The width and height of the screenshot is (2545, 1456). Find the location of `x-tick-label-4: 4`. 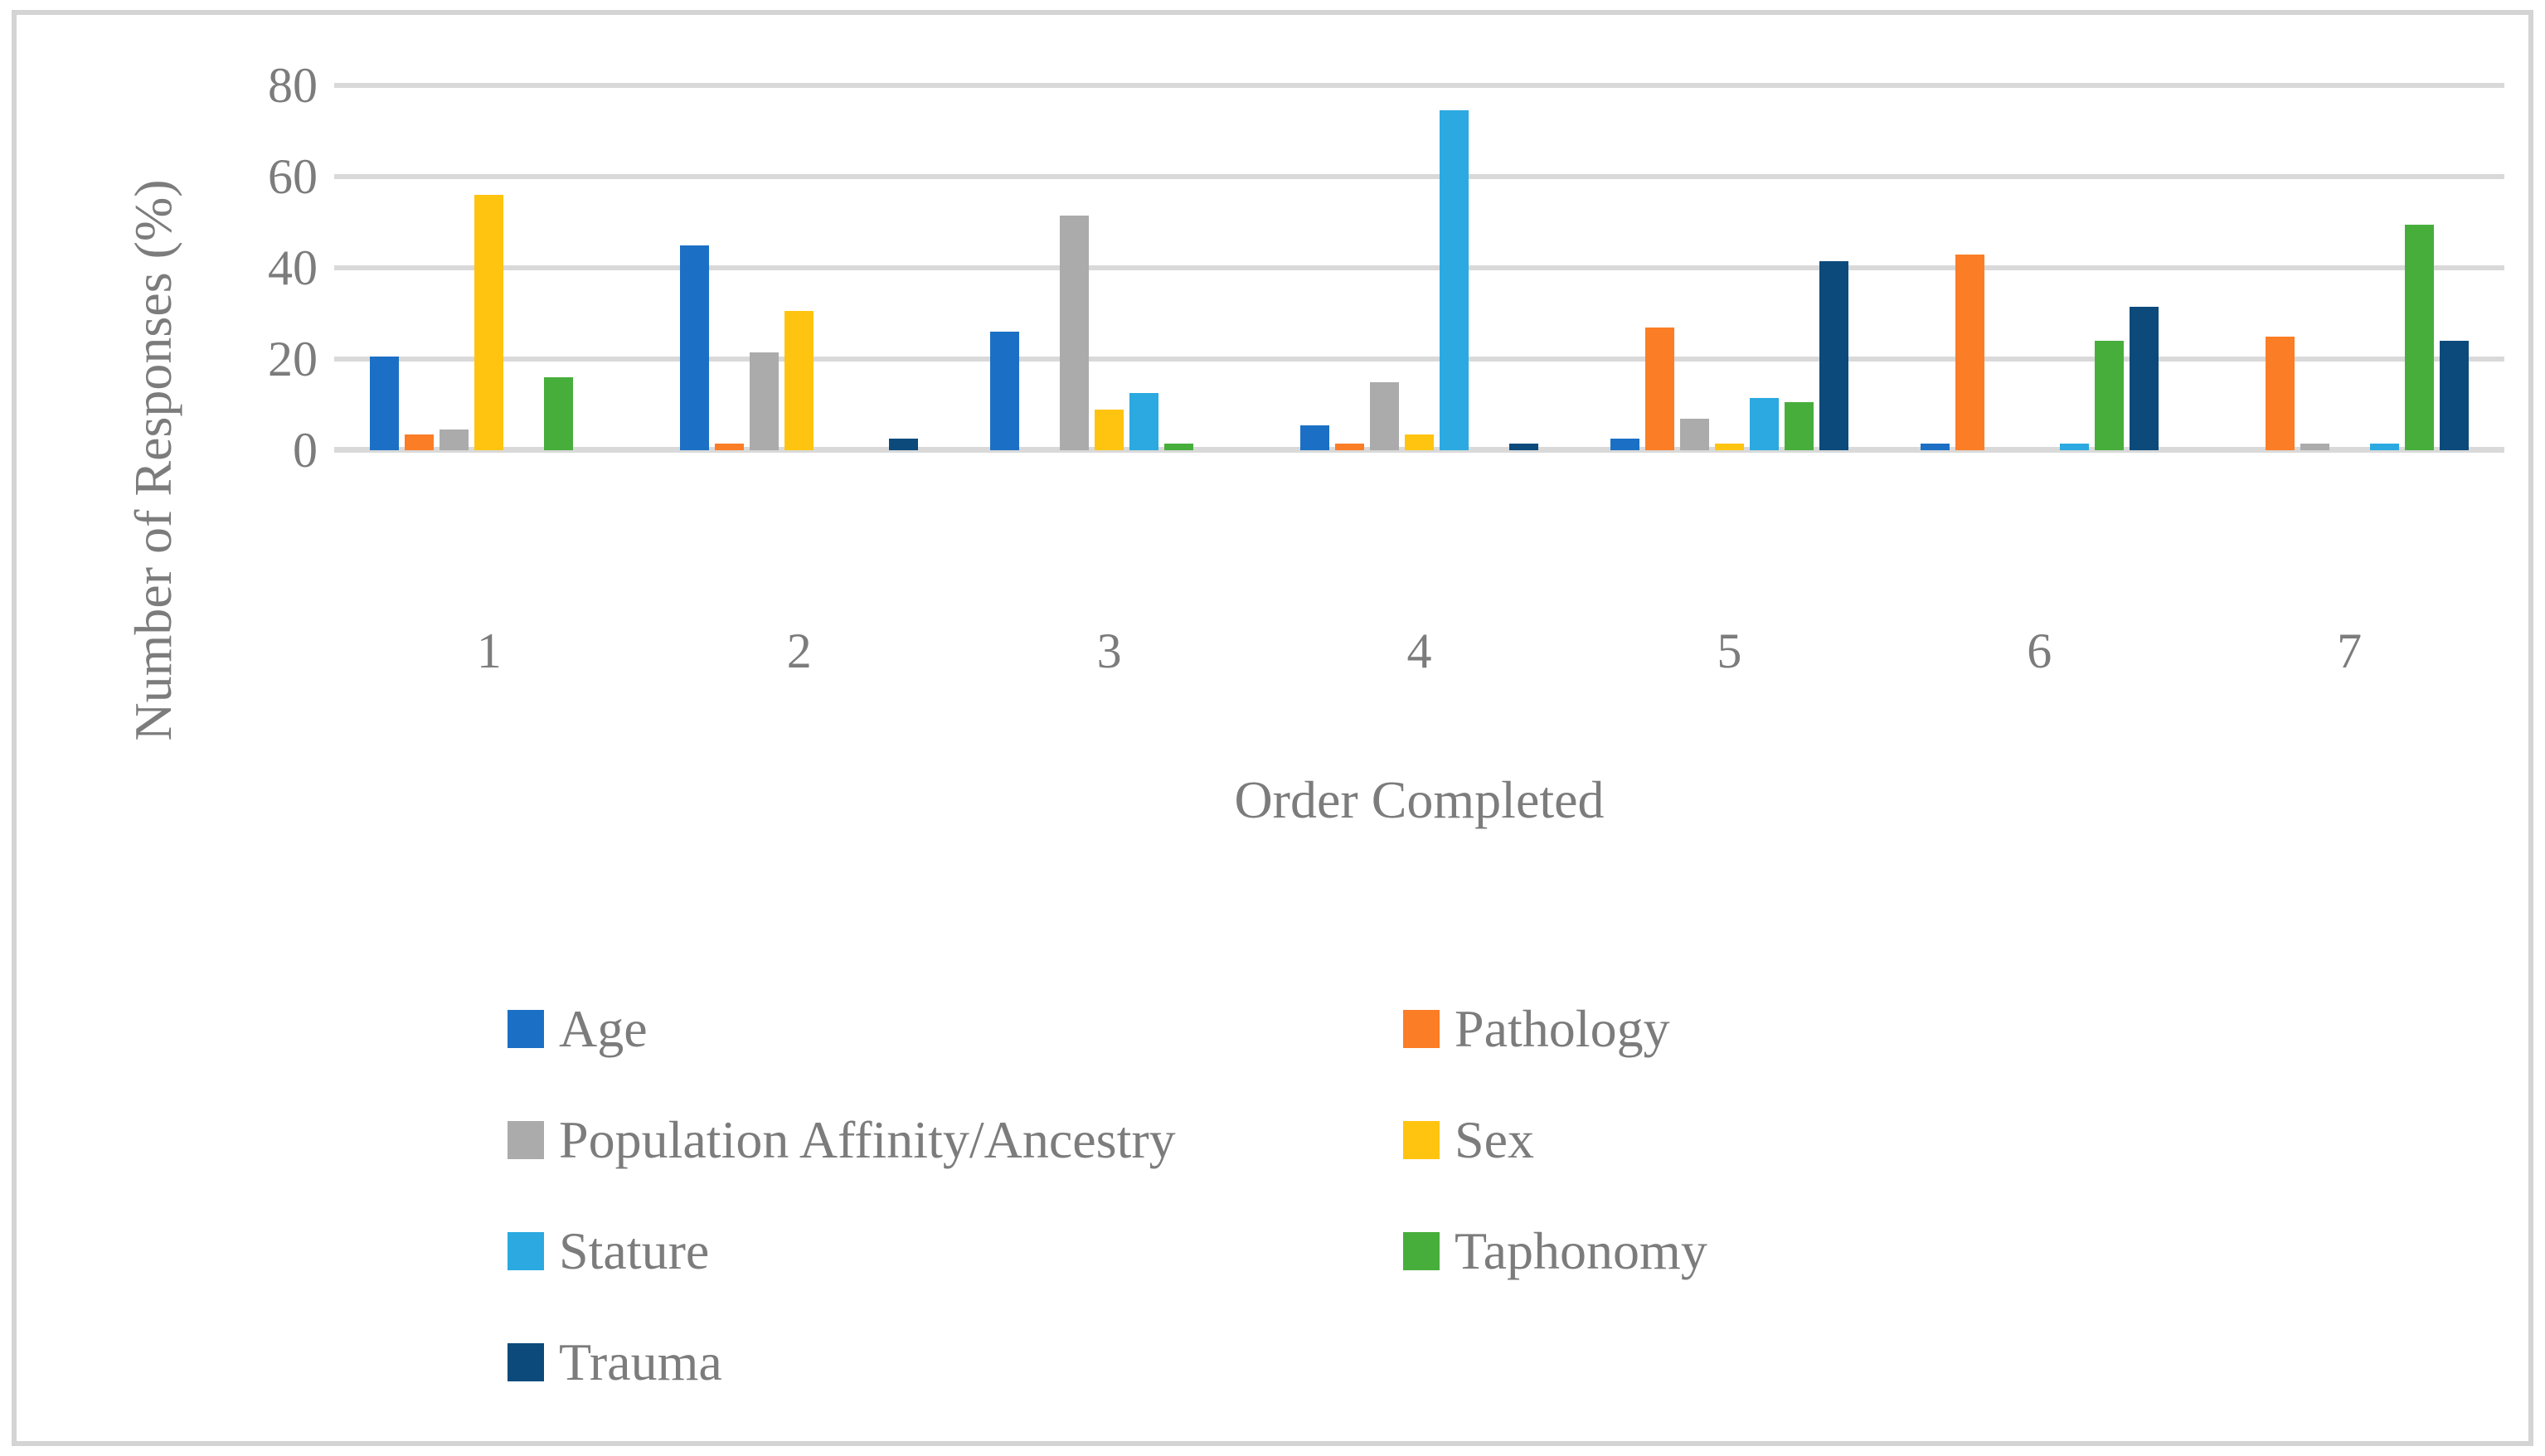

x-tick-label-4: 4 is located at coordinates (1419, 651).